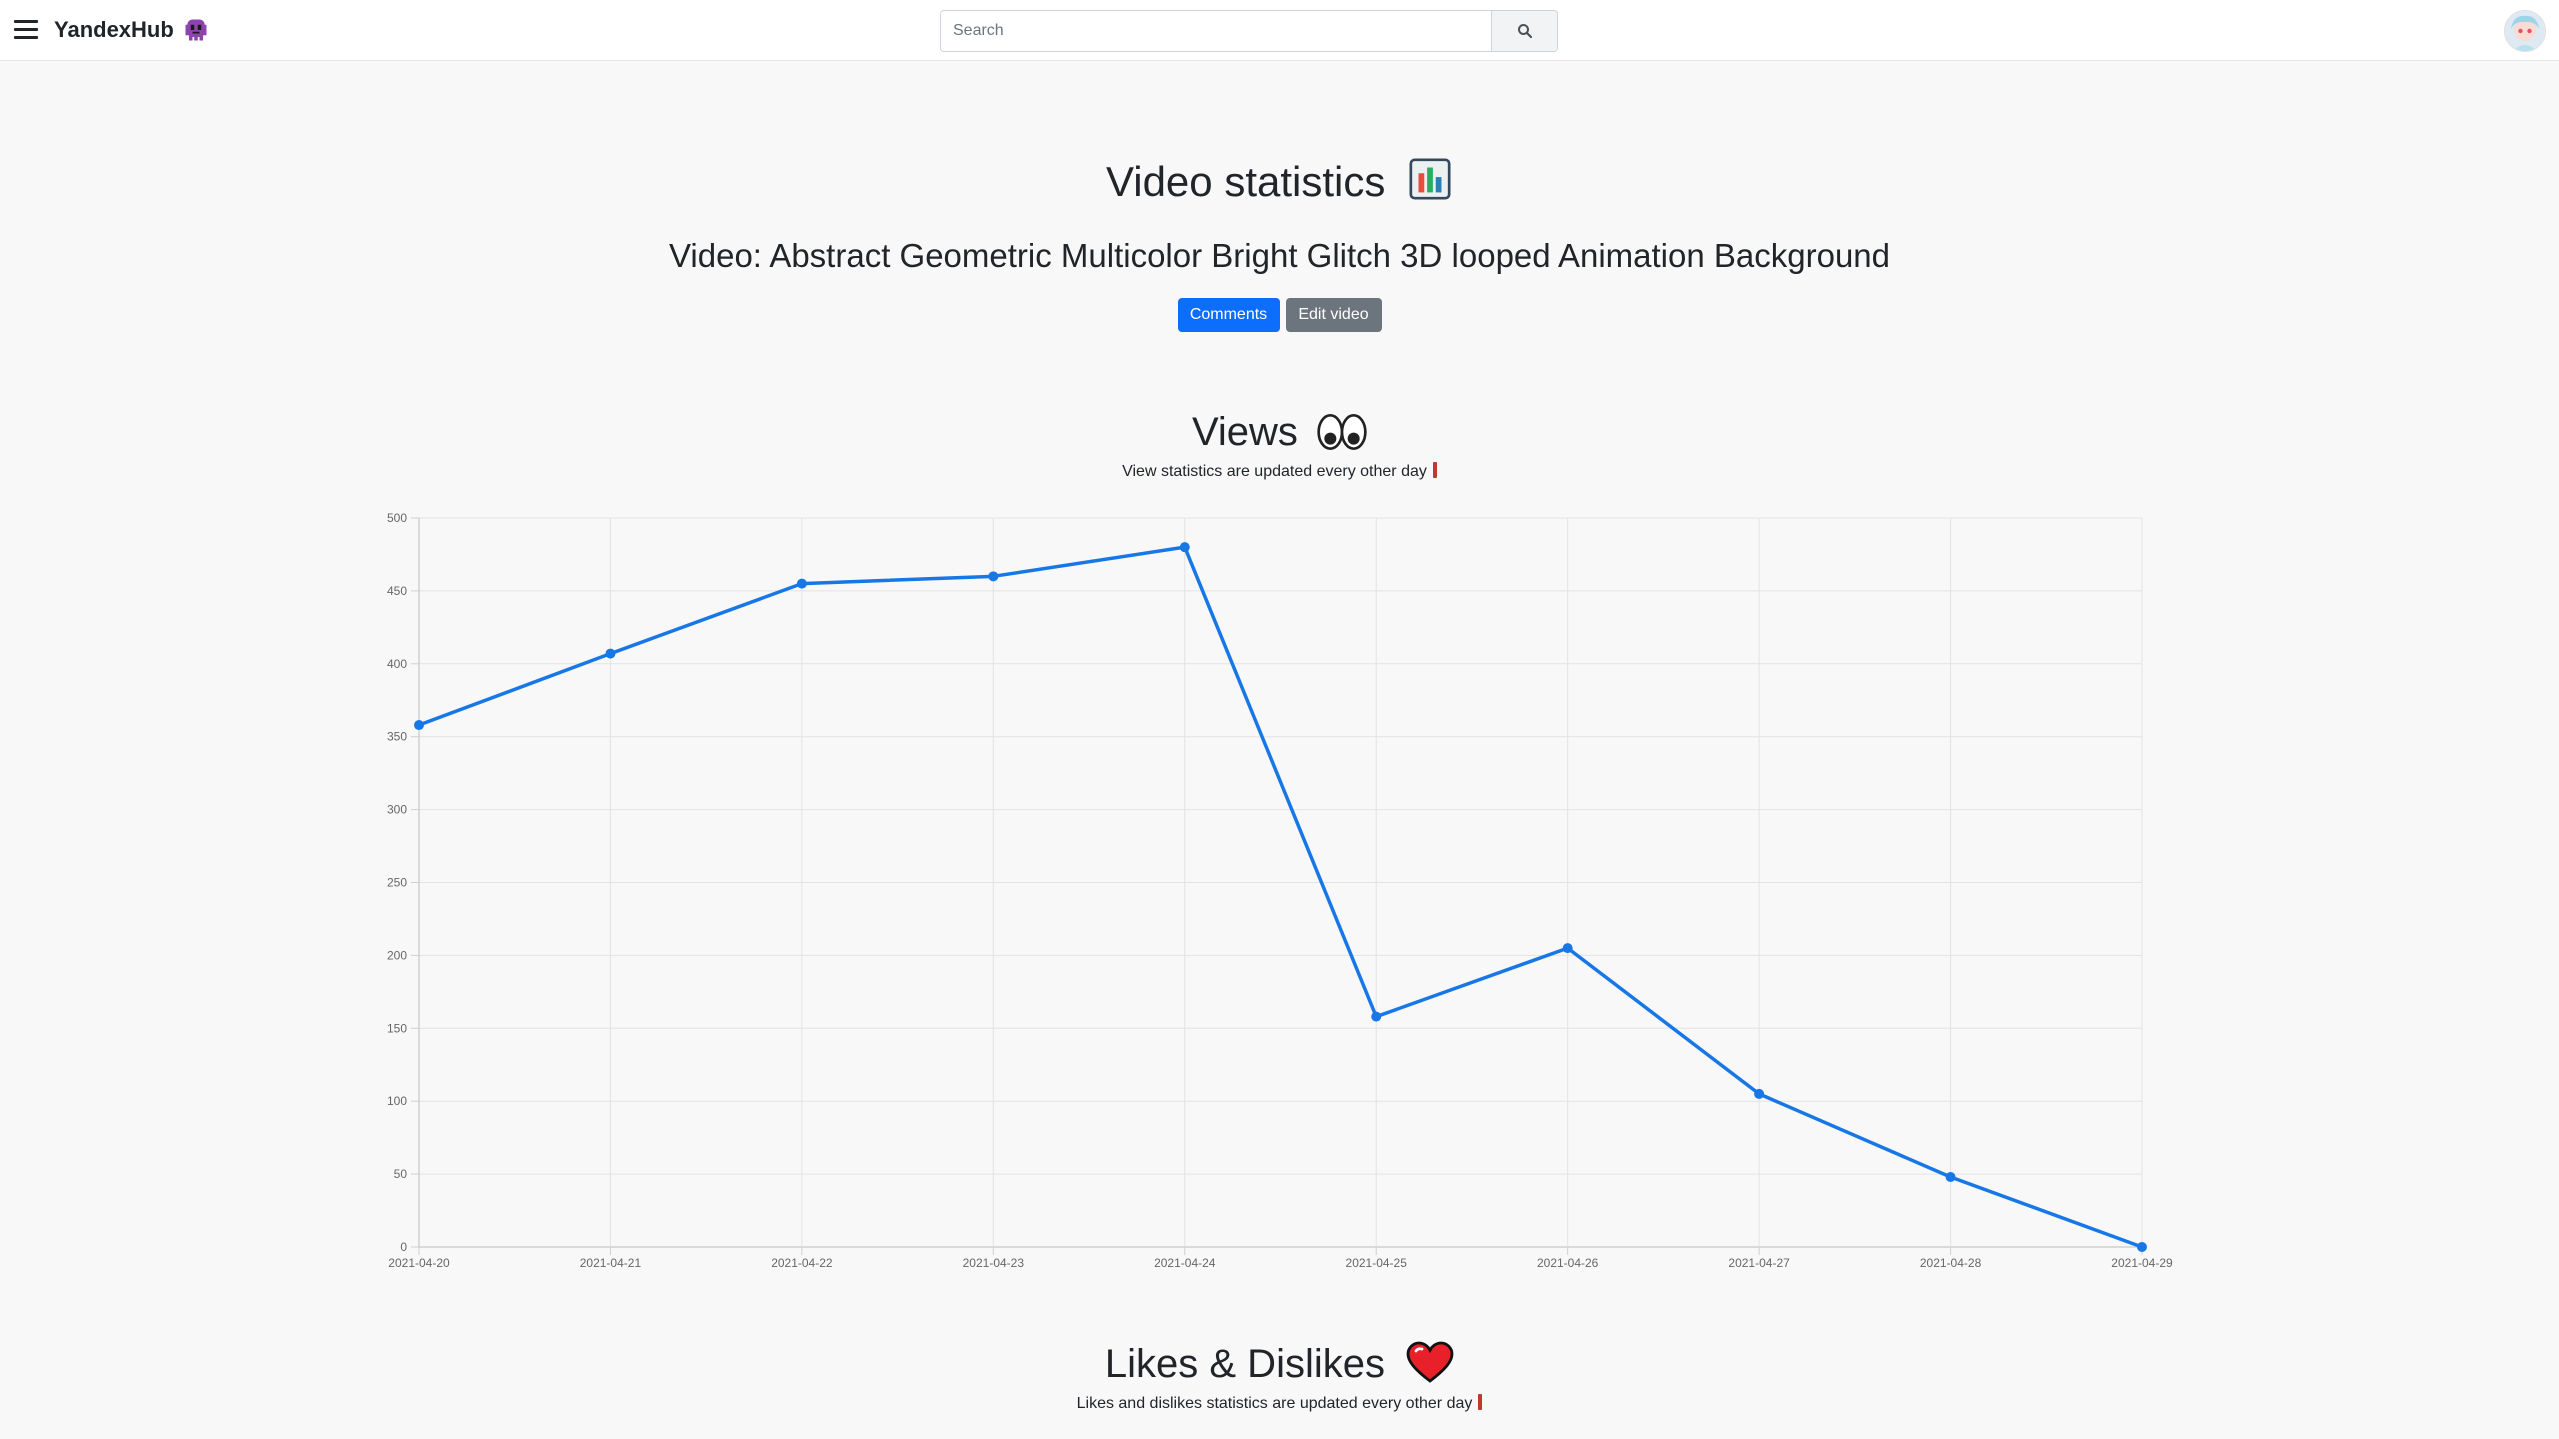  What do you see at coordinates (397, 955) in the screenshot?
I see `y-tick-label: 200` at bounding box center [397, 955].